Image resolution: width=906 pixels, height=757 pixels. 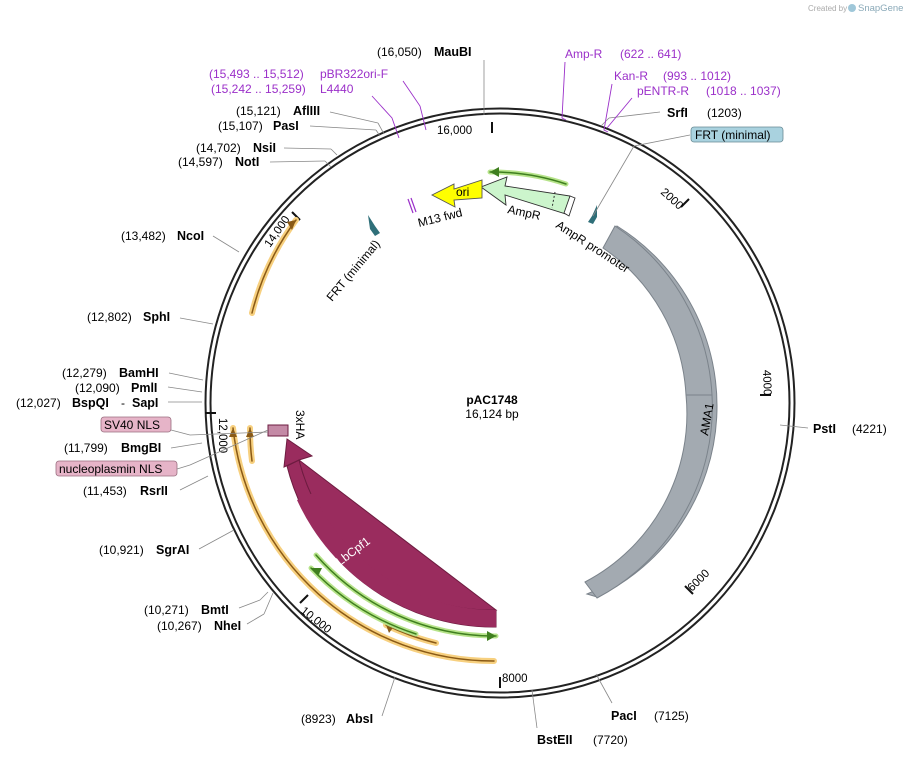 I want to click on credit-brand: SnapGene, so click(x=880, y=8).